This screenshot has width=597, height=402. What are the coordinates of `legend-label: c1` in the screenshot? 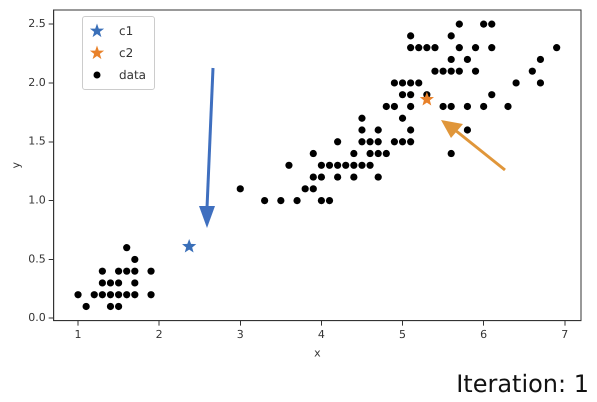 It's located at (126, 31).